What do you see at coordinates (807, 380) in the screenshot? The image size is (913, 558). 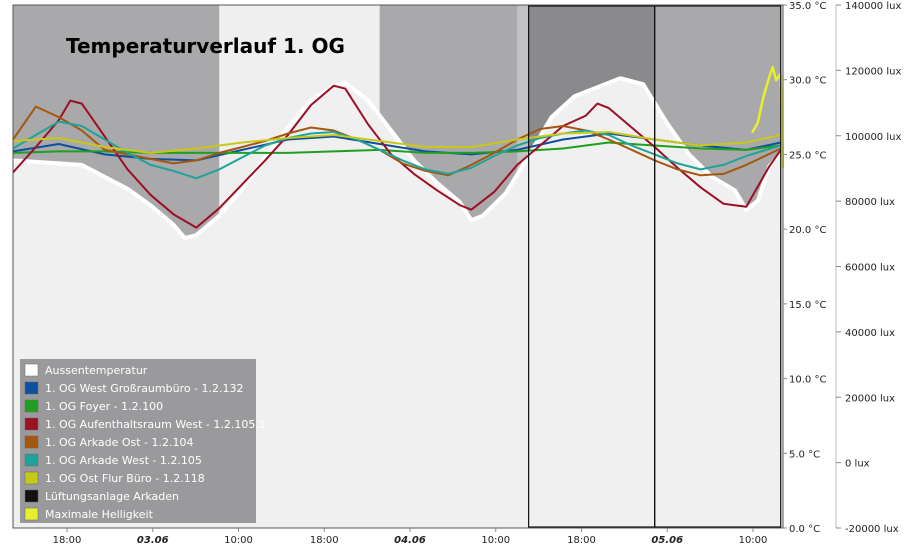 I see `y-left-tick-label: 10.0 °C` at bounding box center [807, 380].